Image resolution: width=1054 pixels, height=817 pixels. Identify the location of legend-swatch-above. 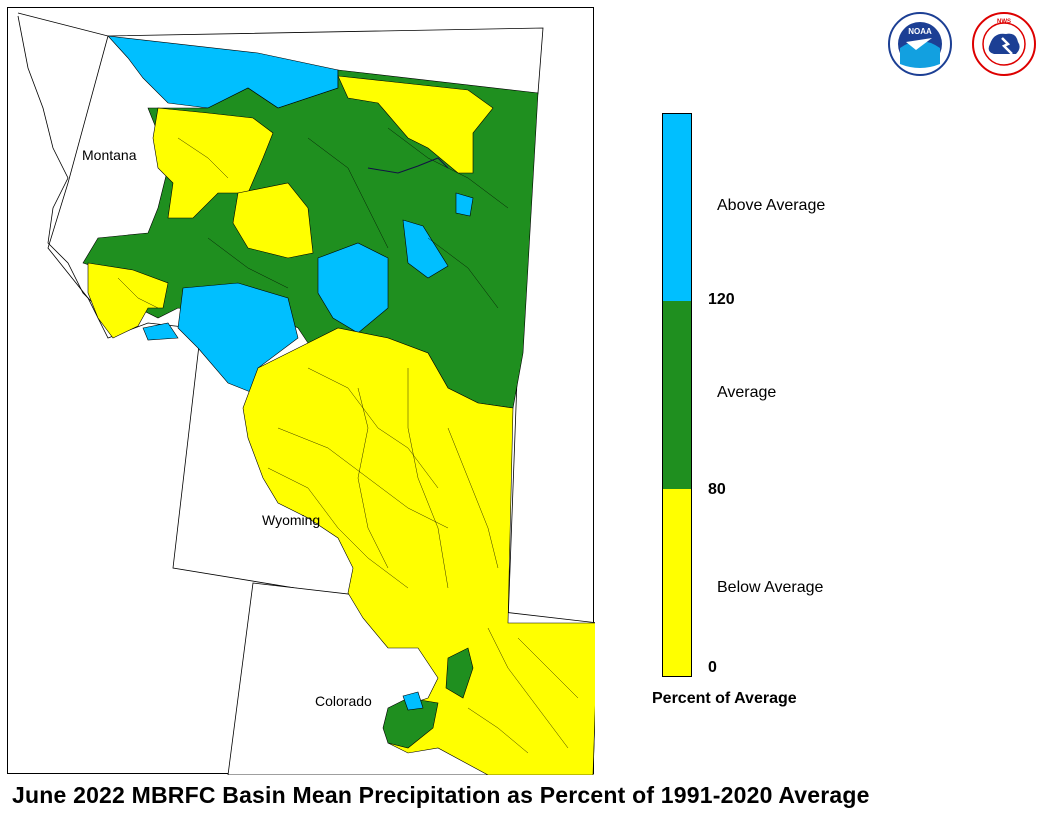
(677, 207).